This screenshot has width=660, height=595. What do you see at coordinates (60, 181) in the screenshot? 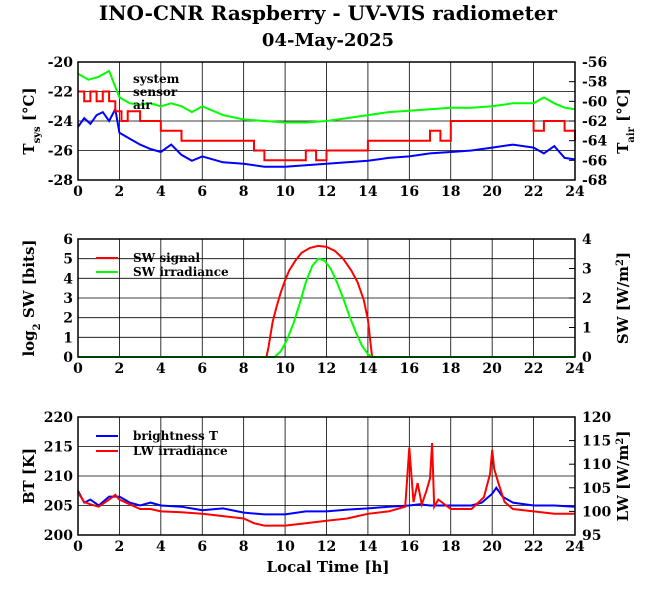
I see `y-tick-label-left: -28` at bounding box center [60, 181].